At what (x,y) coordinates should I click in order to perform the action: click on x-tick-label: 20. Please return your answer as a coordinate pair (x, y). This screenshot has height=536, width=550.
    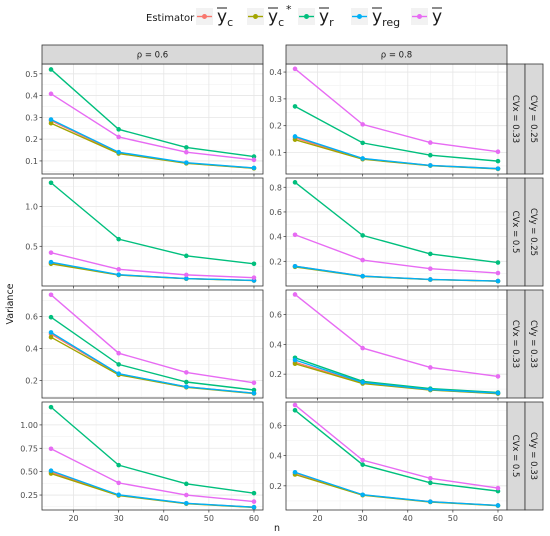
    Looking at the image, I should click on (317, 518).